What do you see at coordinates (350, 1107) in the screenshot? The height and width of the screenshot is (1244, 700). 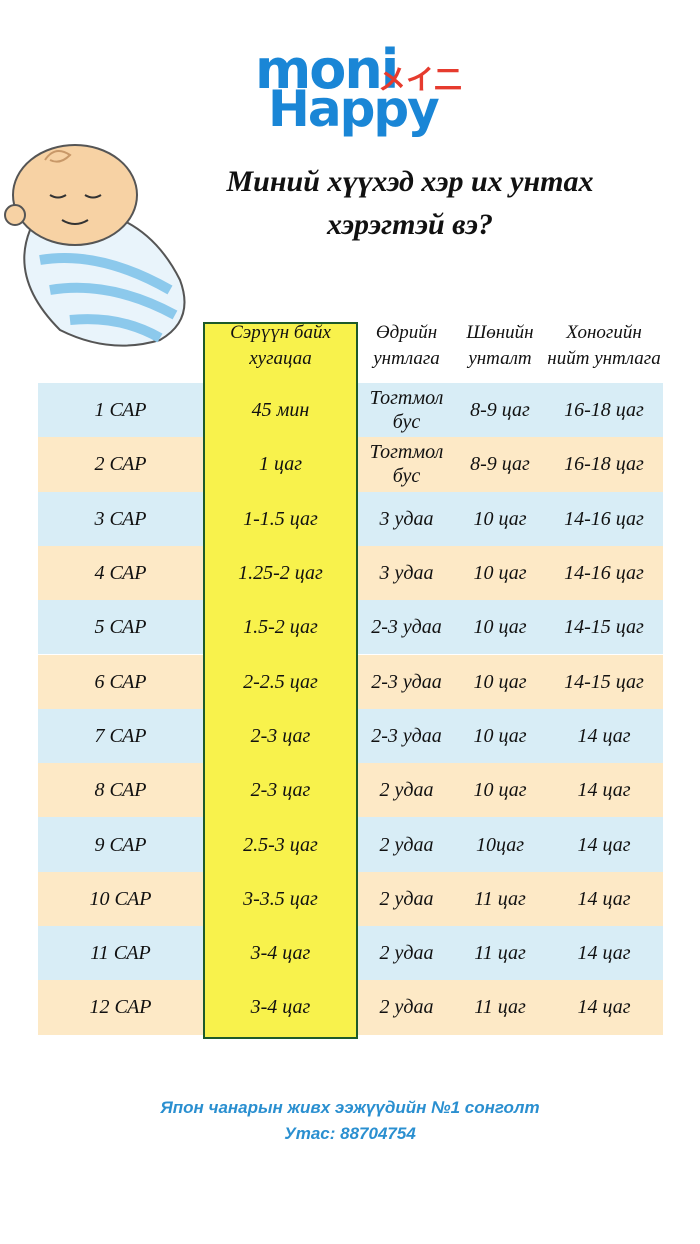 I see `footer-slogan: Япон чанарын живх ээжүүдийн №1 сонголт` at bounding box center [350, 1107].